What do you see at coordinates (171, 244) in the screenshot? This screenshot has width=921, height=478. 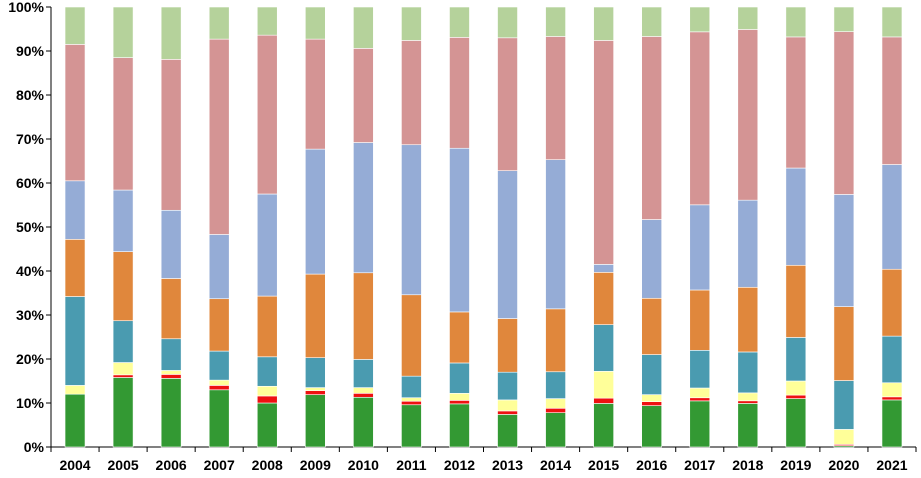 I see `bar-segment-2006-s6` at bounding box center [171, 244].